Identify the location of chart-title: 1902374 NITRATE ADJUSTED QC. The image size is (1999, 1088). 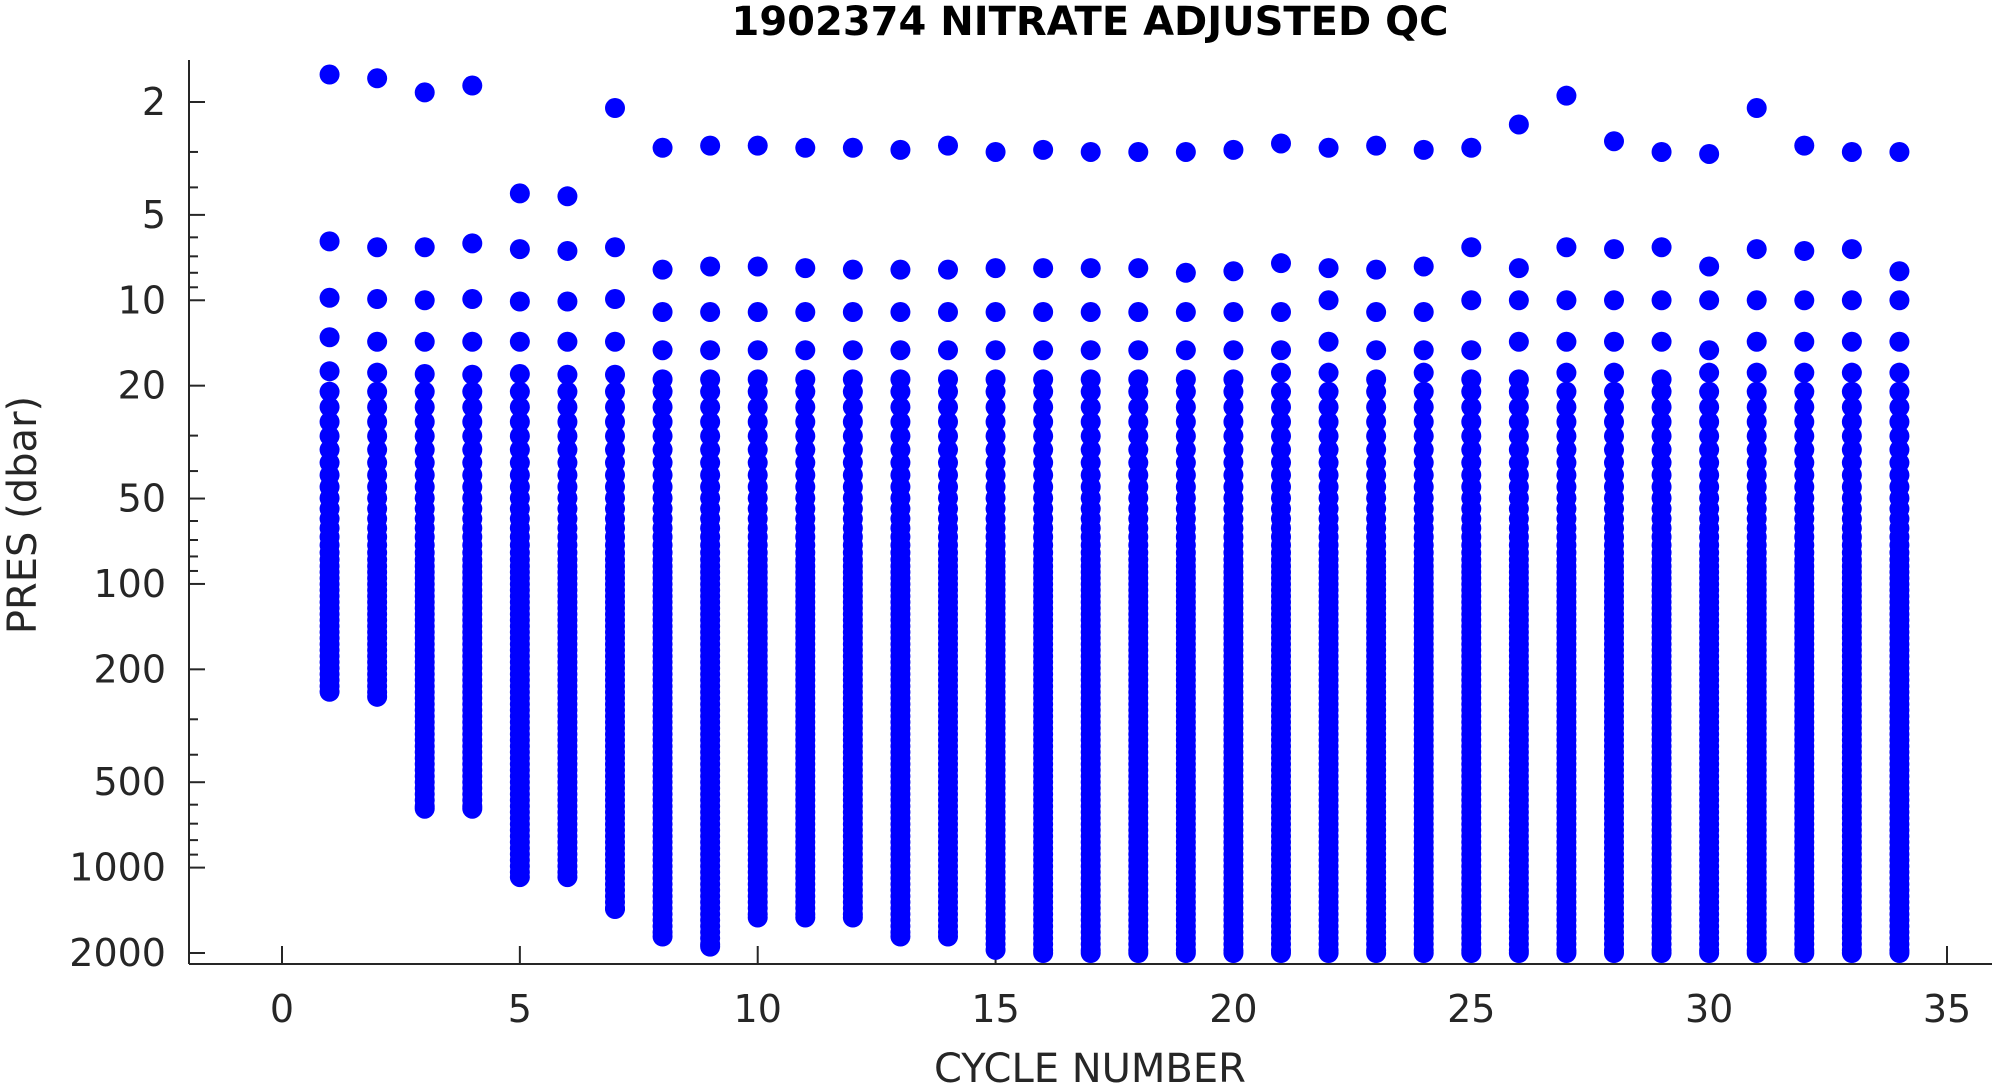
(1089, 22).